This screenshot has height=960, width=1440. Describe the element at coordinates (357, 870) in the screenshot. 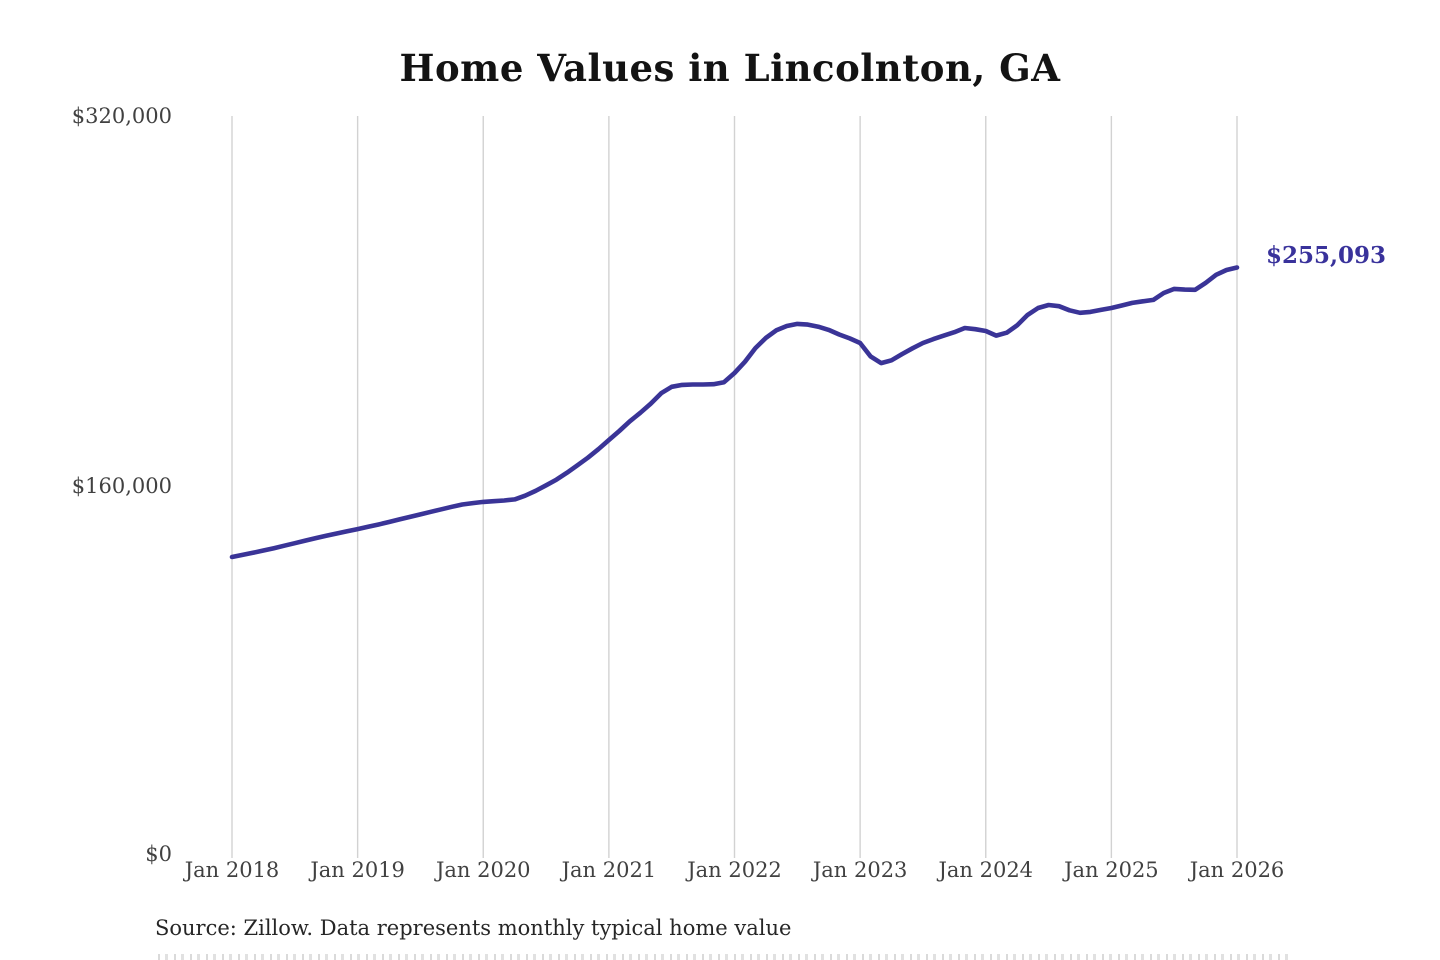

I see `x-axis-tick-label-jan-2019: Jan 2019` at that location.